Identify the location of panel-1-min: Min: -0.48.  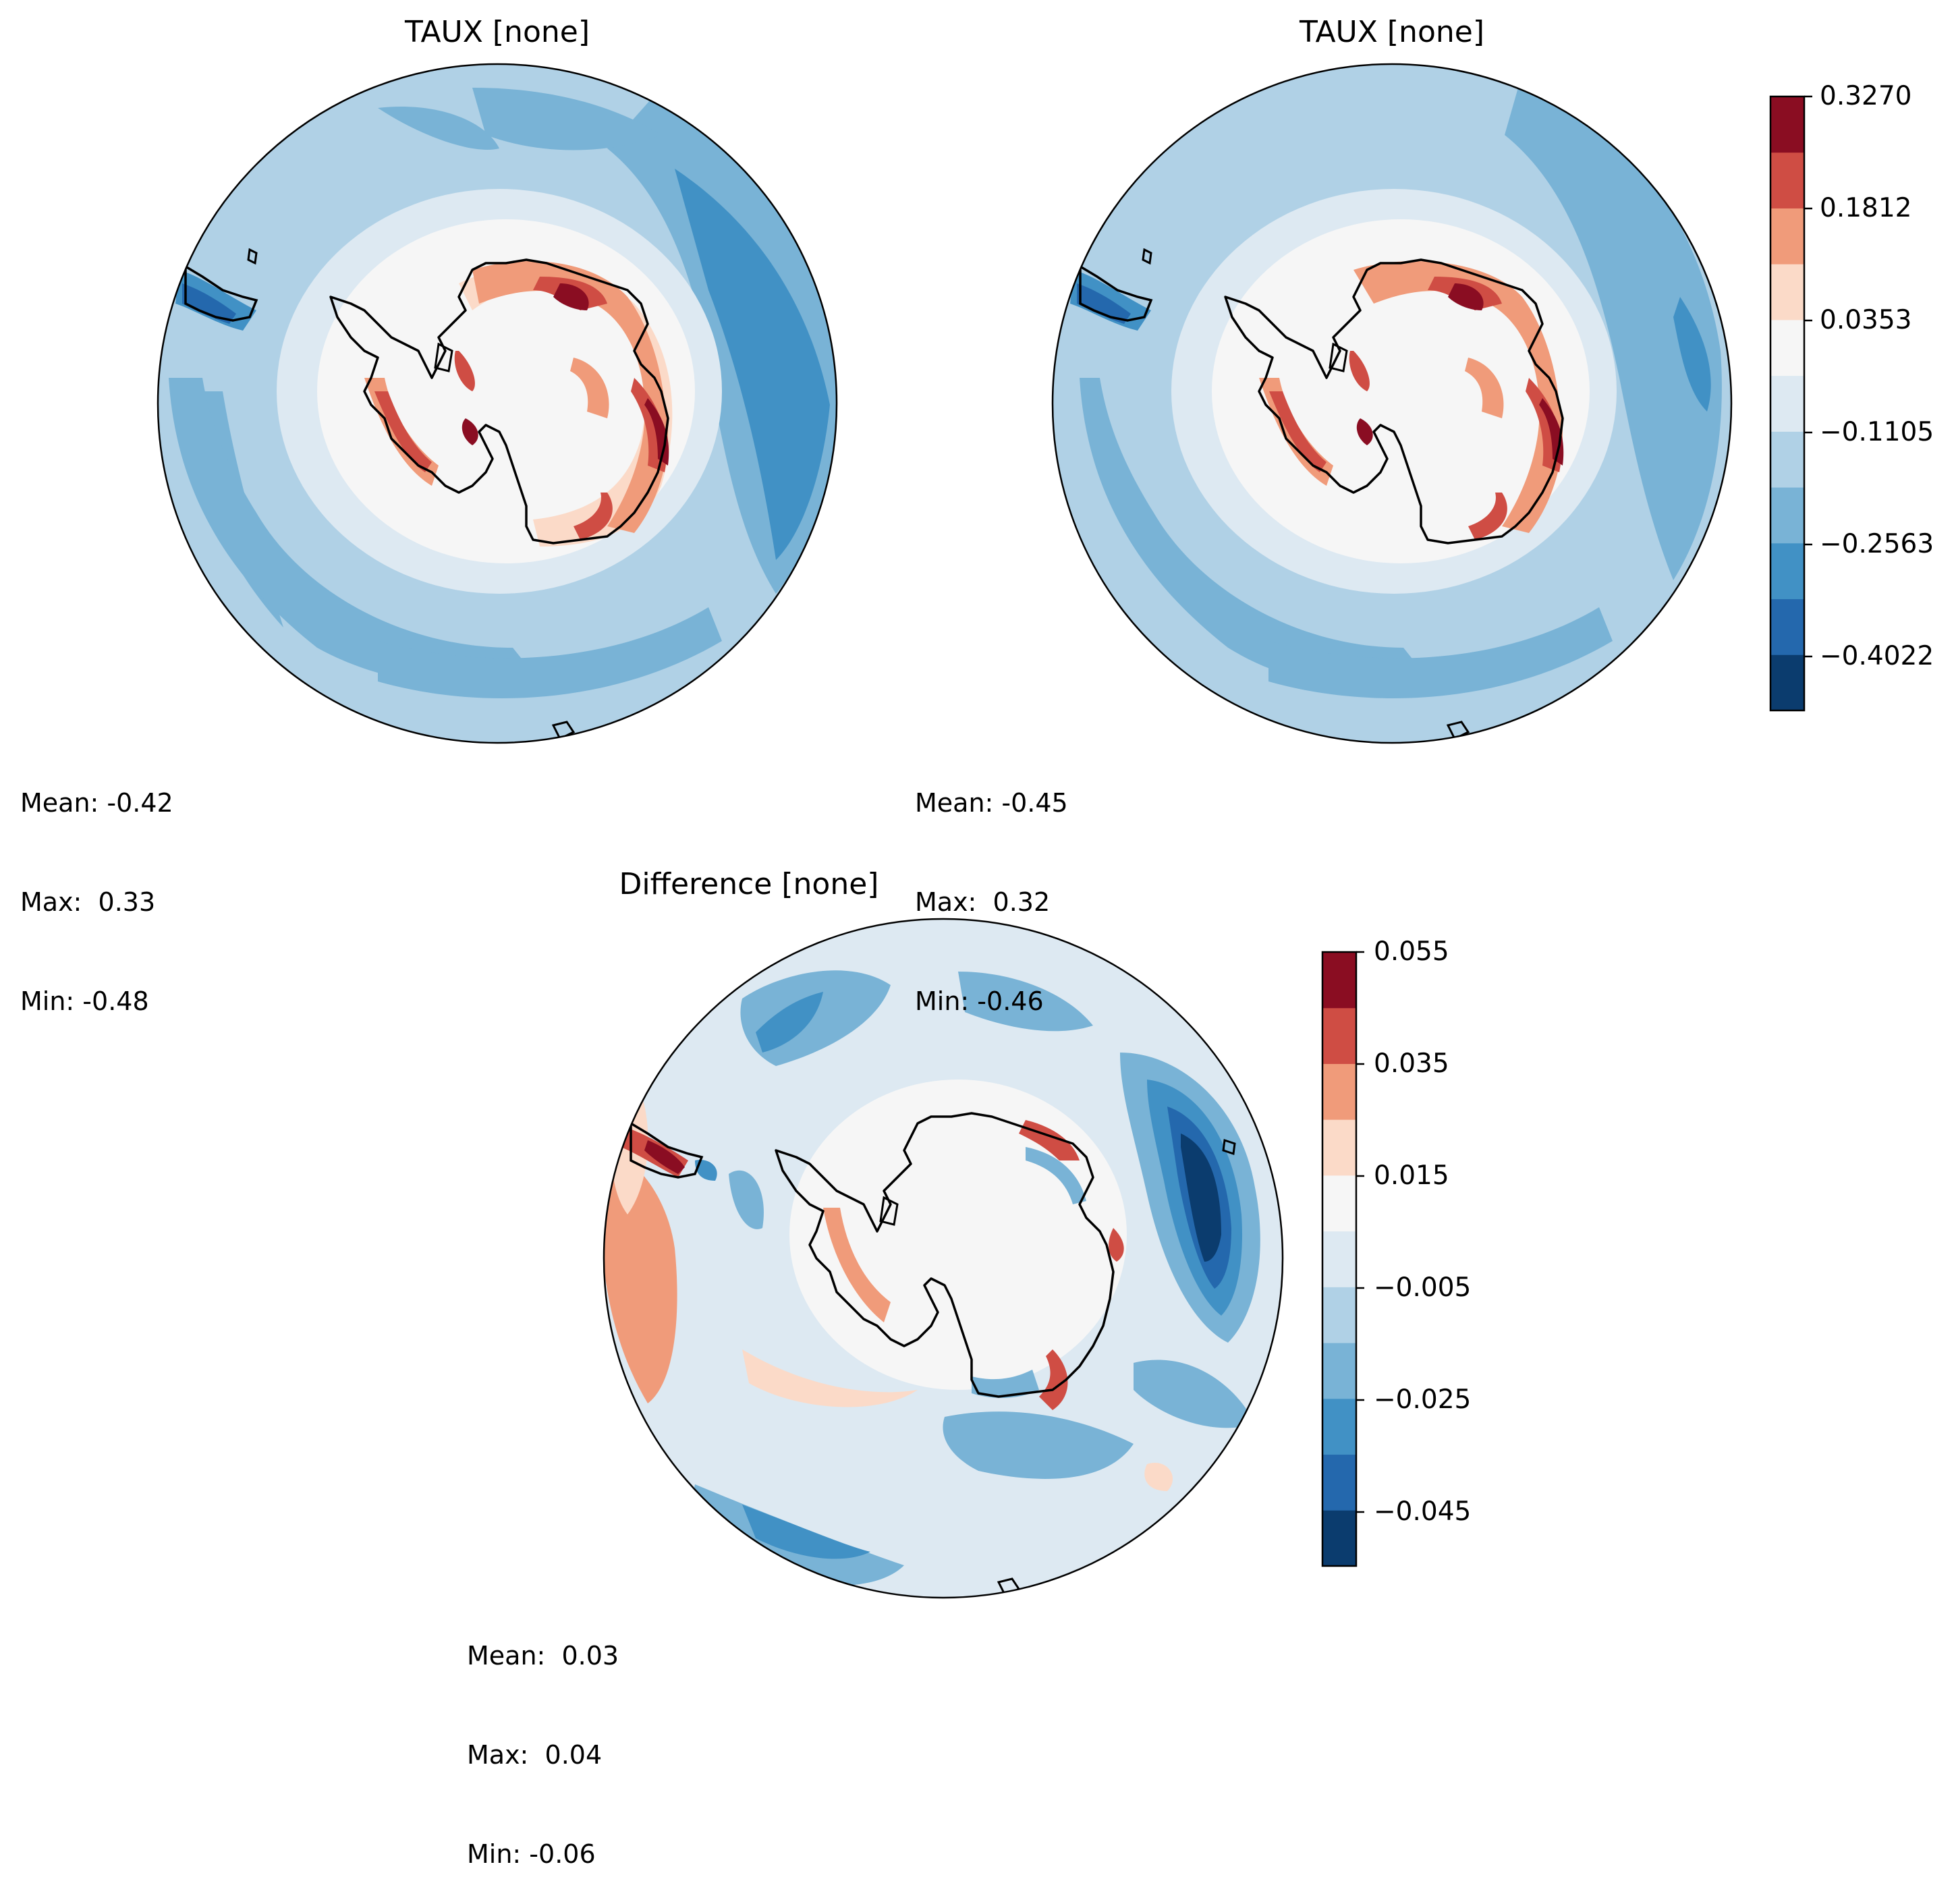
(84, 1001).